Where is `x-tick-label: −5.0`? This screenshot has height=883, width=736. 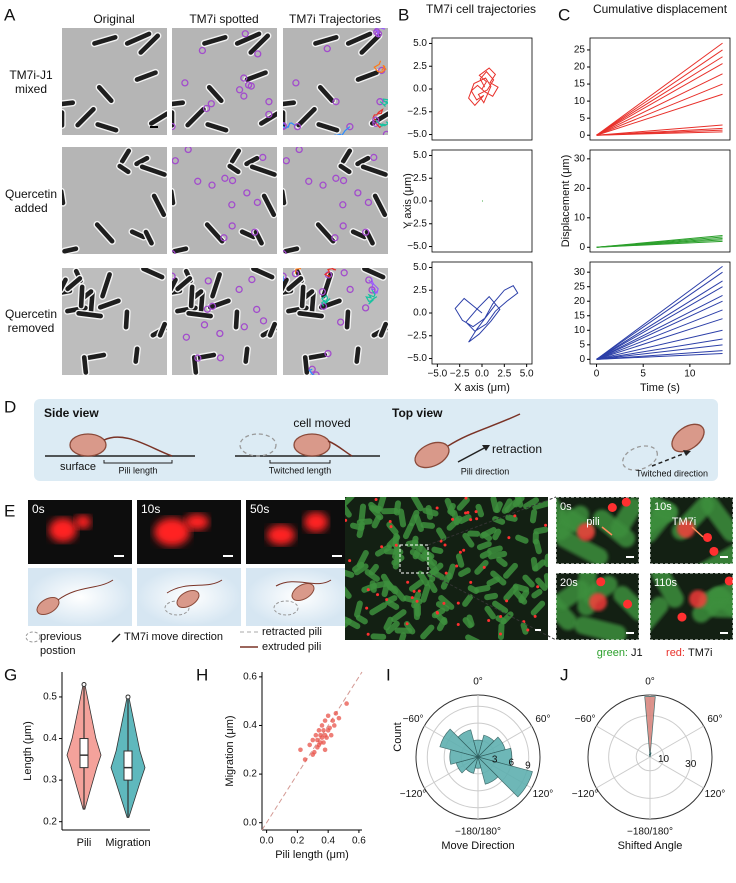
x-tick-label: −5.0 is located at coordinates (437, 374).